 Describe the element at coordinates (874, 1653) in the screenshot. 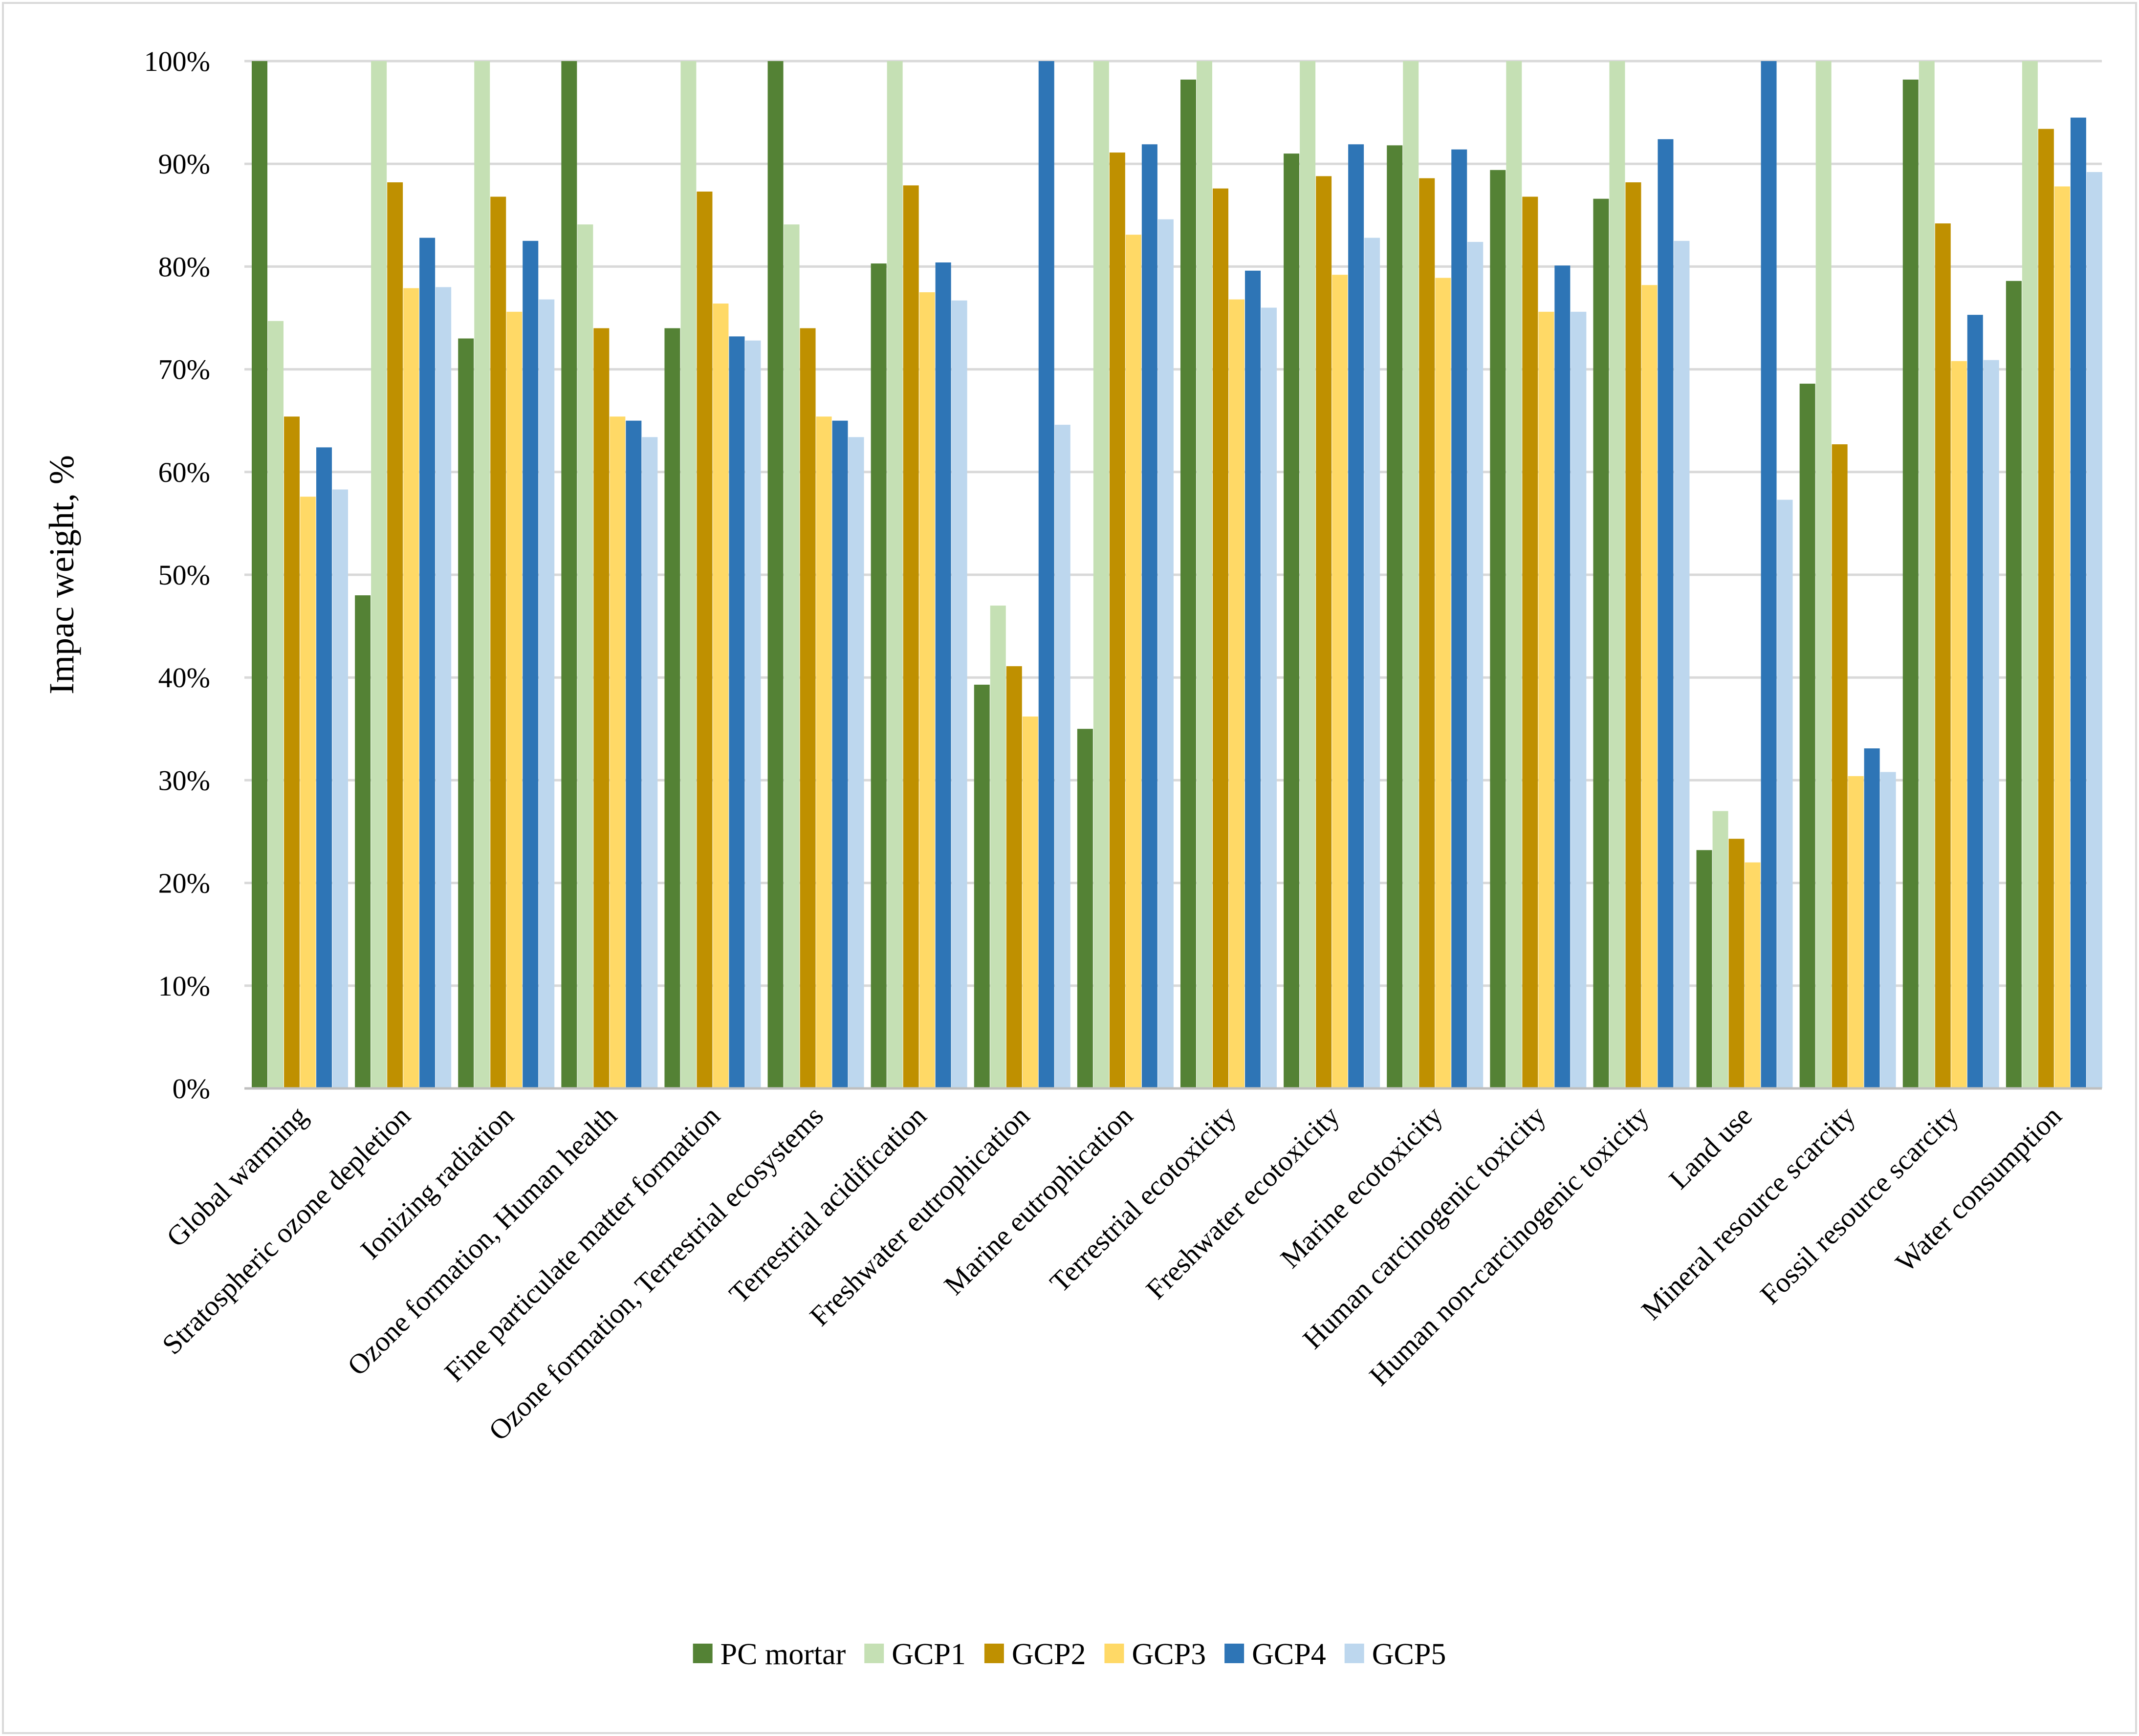

I see `legend-swatch-gcp1` at that location.